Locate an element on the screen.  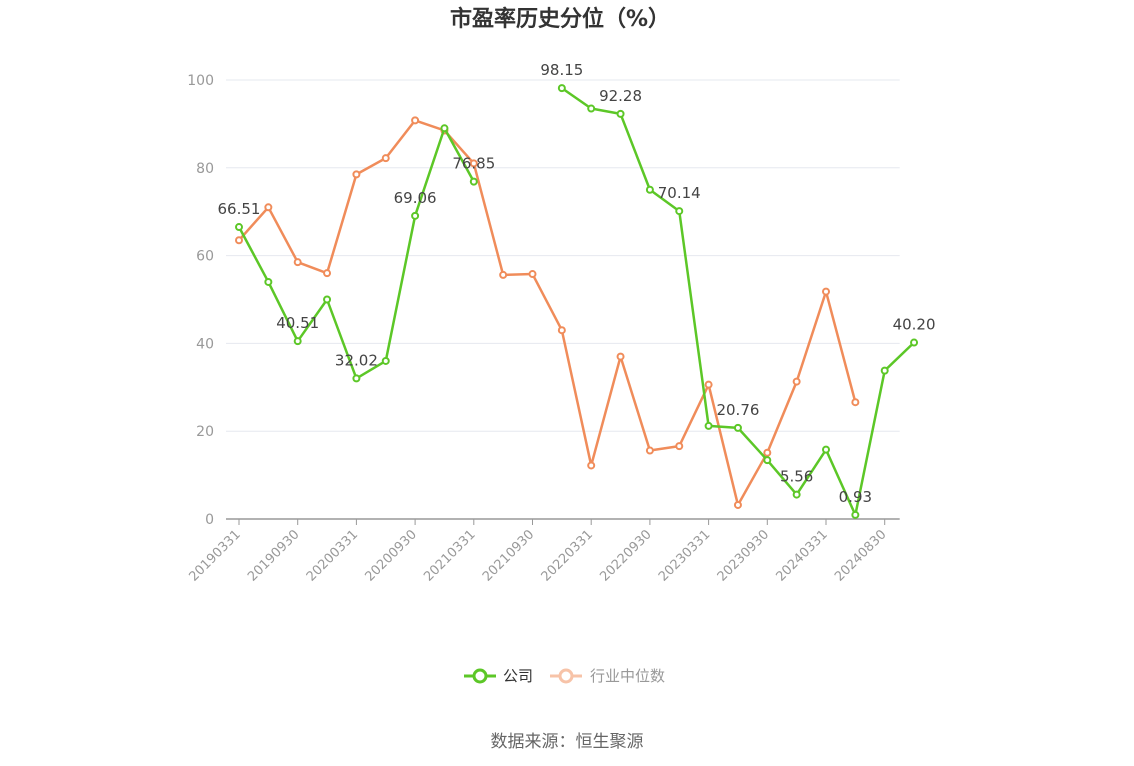
legend: 公司 行业中位数 is located at coordinates (564, 676).